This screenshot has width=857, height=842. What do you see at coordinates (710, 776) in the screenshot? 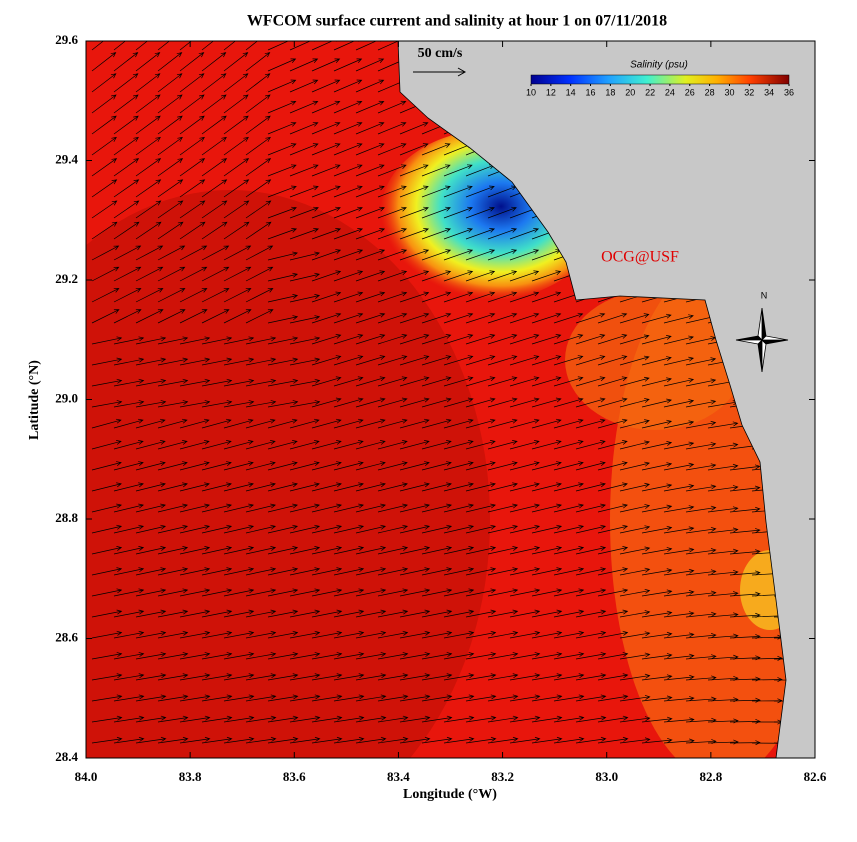
I see `x-tick-label: 82.8` at bounding box center [710, 776].